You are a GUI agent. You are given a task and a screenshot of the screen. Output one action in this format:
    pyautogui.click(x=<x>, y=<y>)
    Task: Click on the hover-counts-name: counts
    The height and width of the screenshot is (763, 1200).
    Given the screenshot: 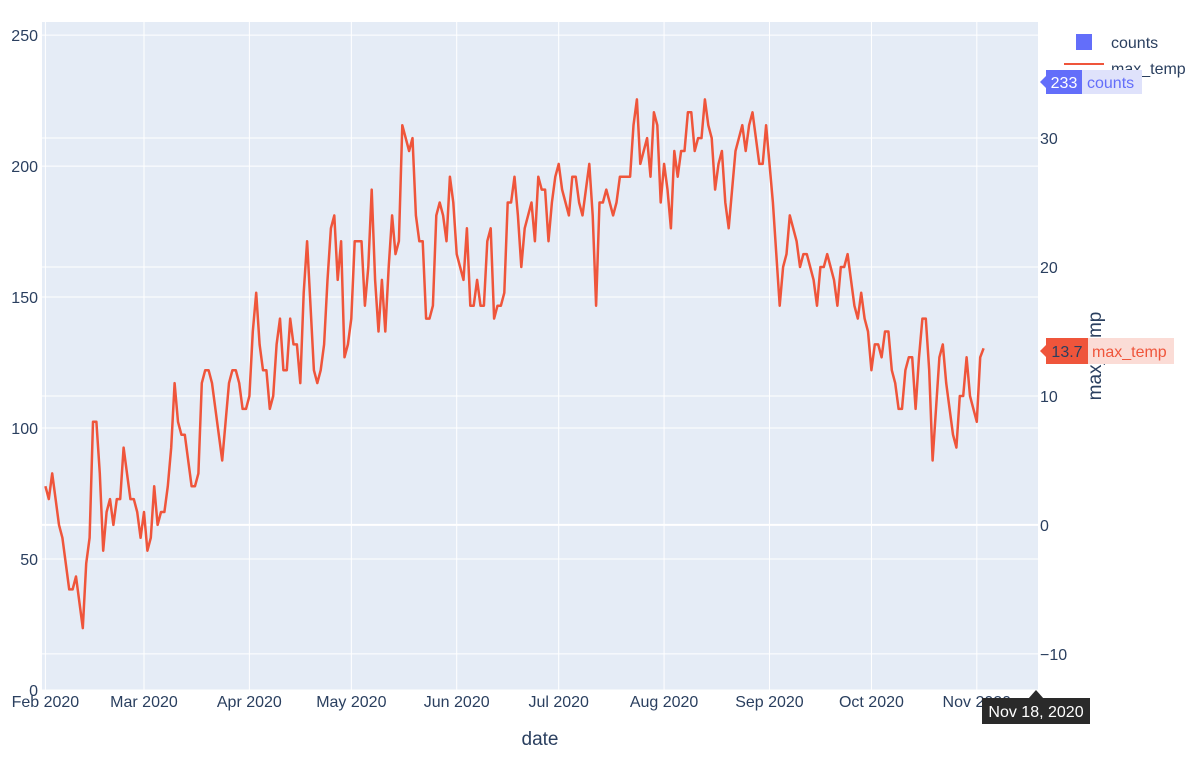 What is the action you would take?
    pyautogui.click(x=1110, y=83)
    